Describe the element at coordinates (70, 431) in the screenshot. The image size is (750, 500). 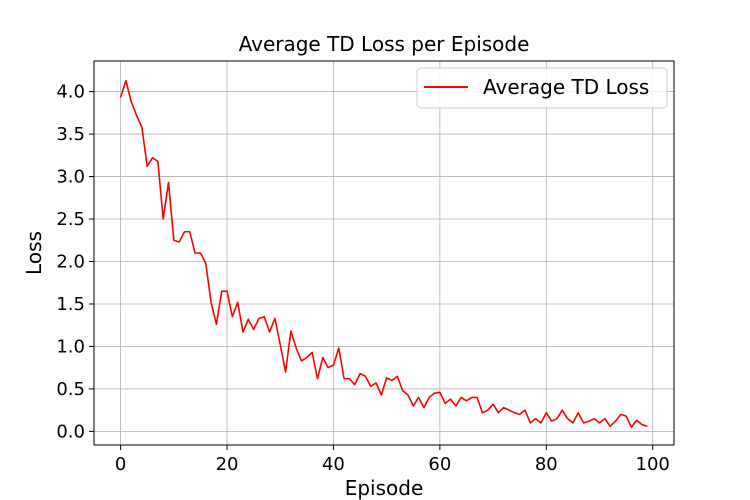
I see `y-tick-label: 0.0` at that location.